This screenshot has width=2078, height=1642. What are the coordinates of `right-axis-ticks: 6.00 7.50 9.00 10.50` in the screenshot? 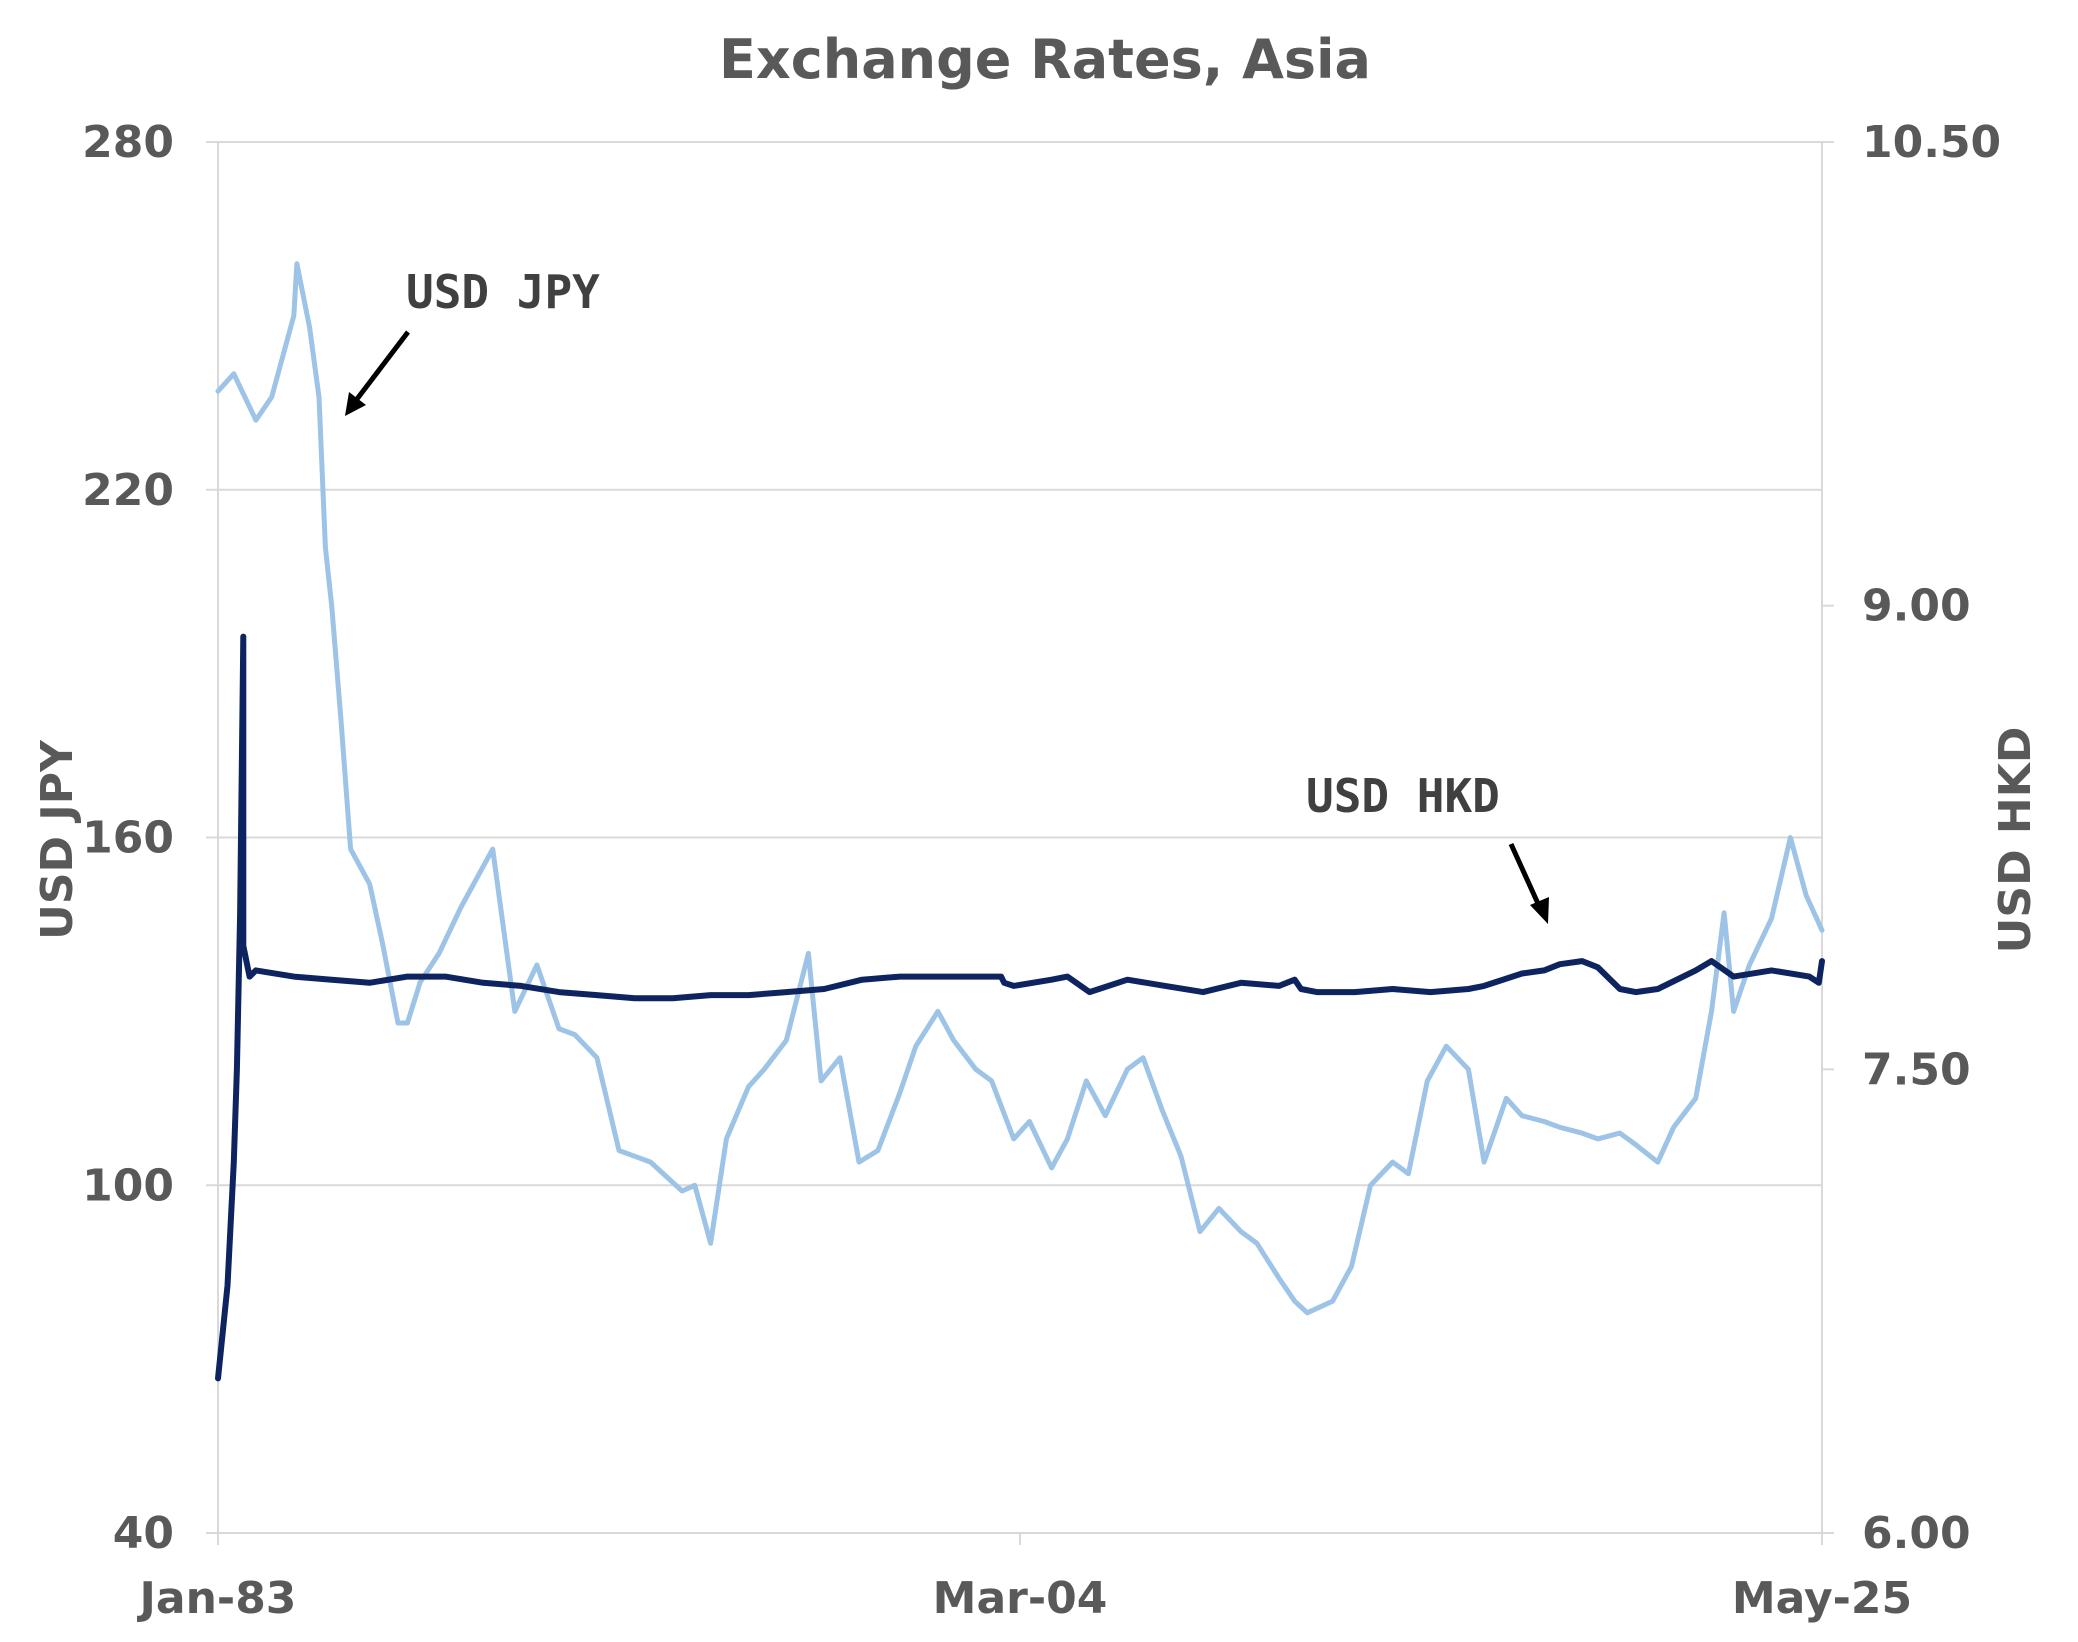 It's located at (1911, 838).